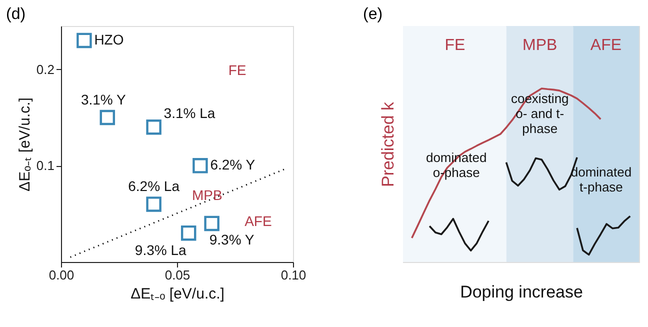 Image resolution: width=648 pixels, height=327 pixels. What do you see at coordinates (455, 45) in the screenshot?
I see `text: FE` at bounding box center [455, 45].